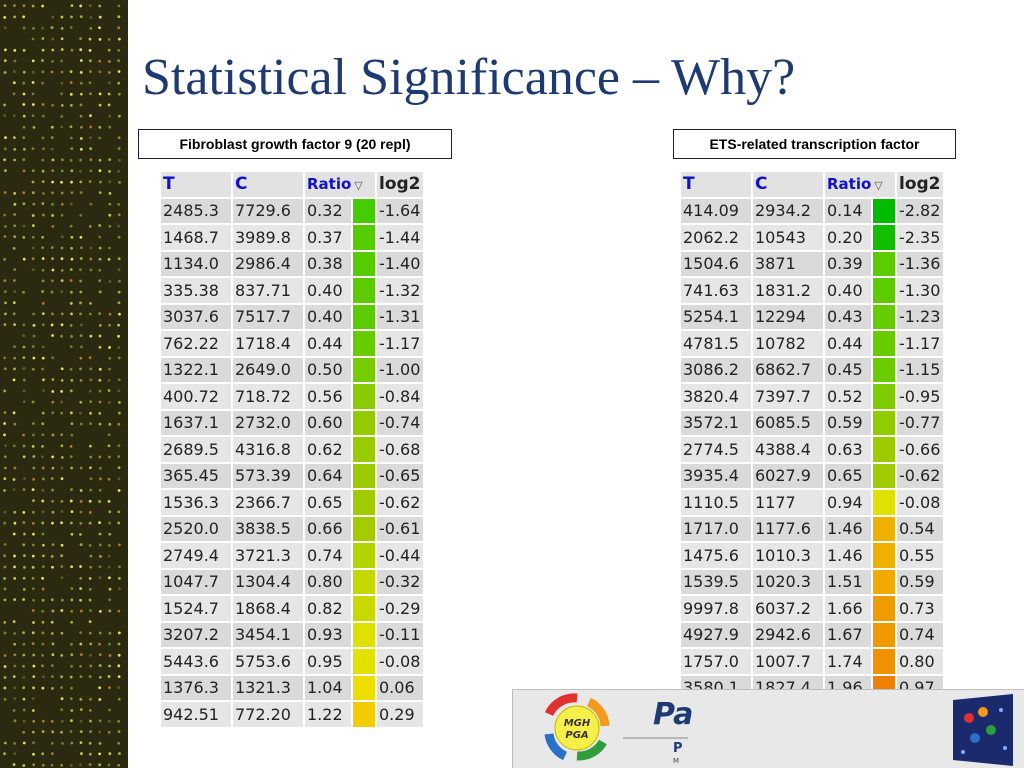 This screenshot has width=1024, height=768. I want to click on cell-t: 5443.6, so click(196, 661).